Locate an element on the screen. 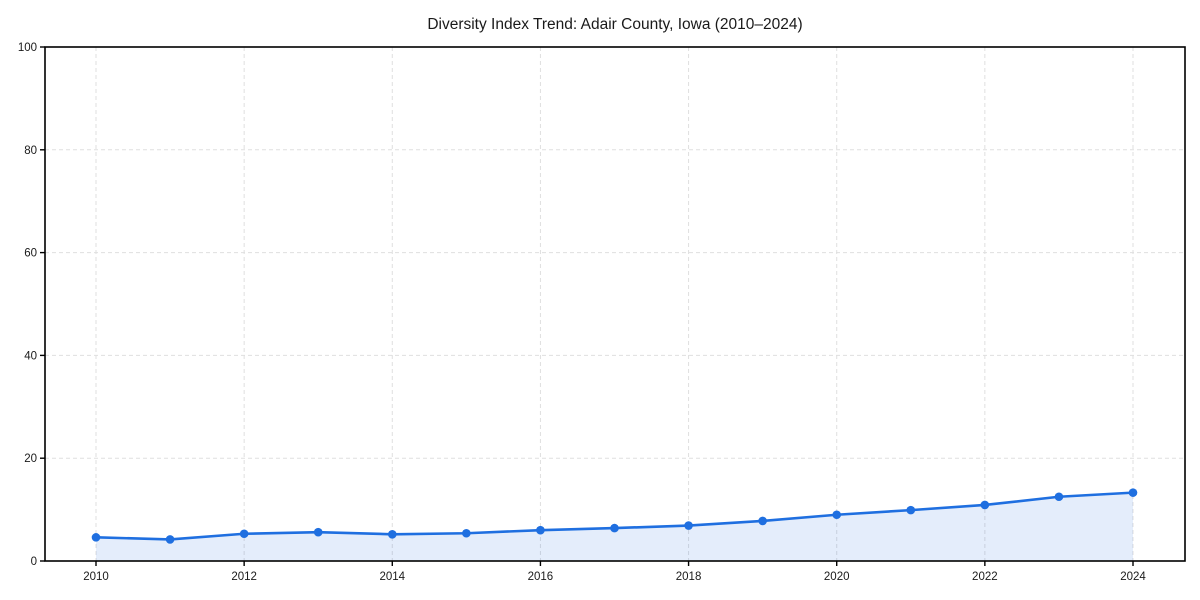  x-tick-label: 2024 is located at coordinates (1133, 577).